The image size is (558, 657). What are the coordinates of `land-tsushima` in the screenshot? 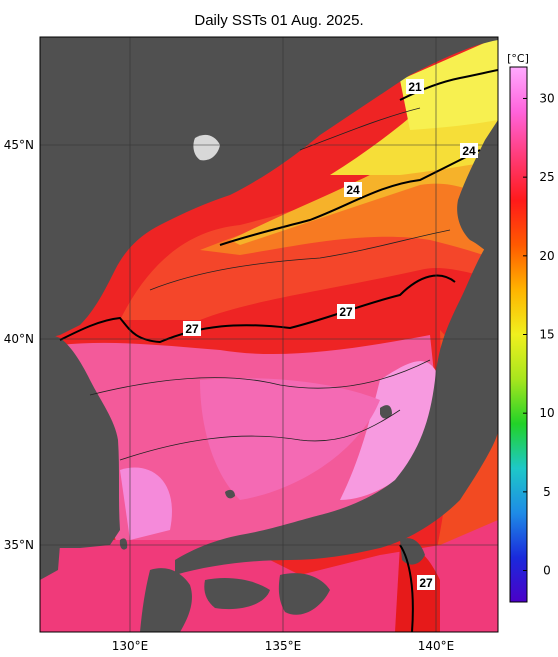 It's located at (123, 544).